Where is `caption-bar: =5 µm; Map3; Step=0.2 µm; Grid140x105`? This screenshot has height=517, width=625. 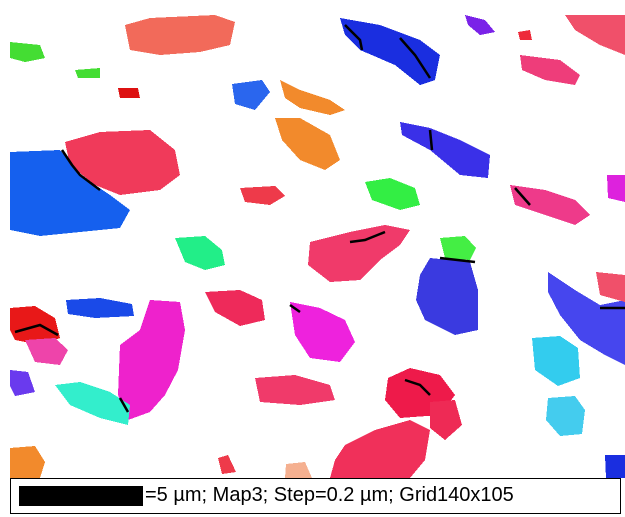 caption-bar: =5 µm; Map3; Step=0.2 µm; Grid140x105 is located at coordinates (315, 496).